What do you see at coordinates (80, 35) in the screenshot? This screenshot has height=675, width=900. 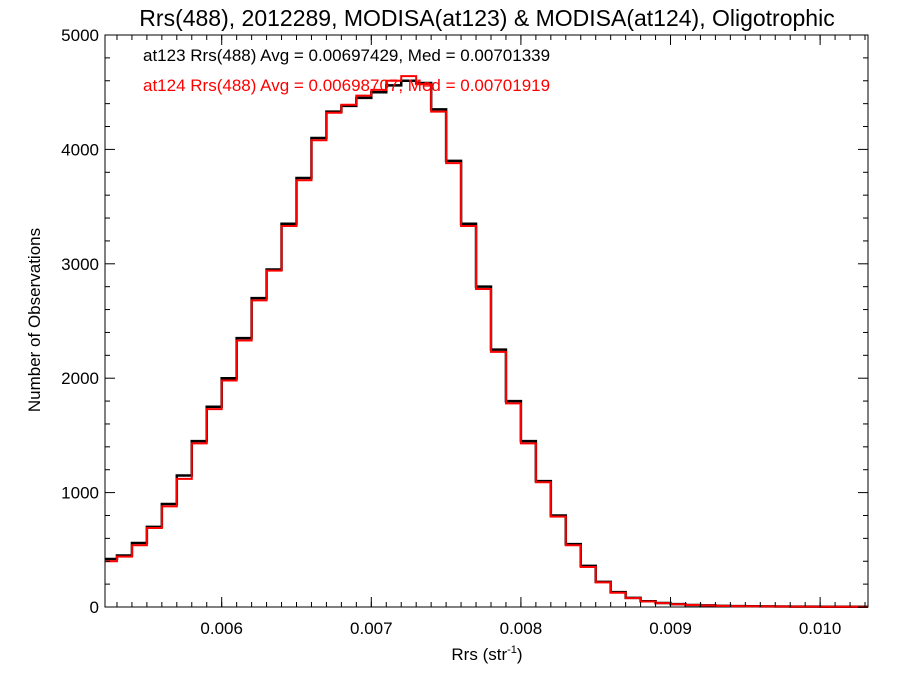 I see `y-tick-label: 5000` at bounding box center [80, 35].